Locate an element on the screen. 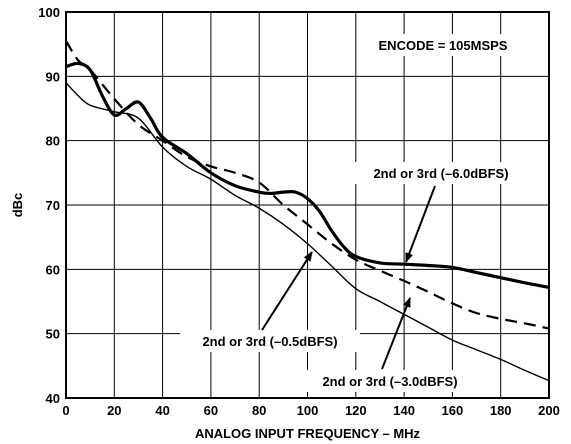 The width and height of the screenshot is (571, 444). label-6dbfs: 2nd or 3rd (–6.0dBFS) is located at coordinates (440, 173).